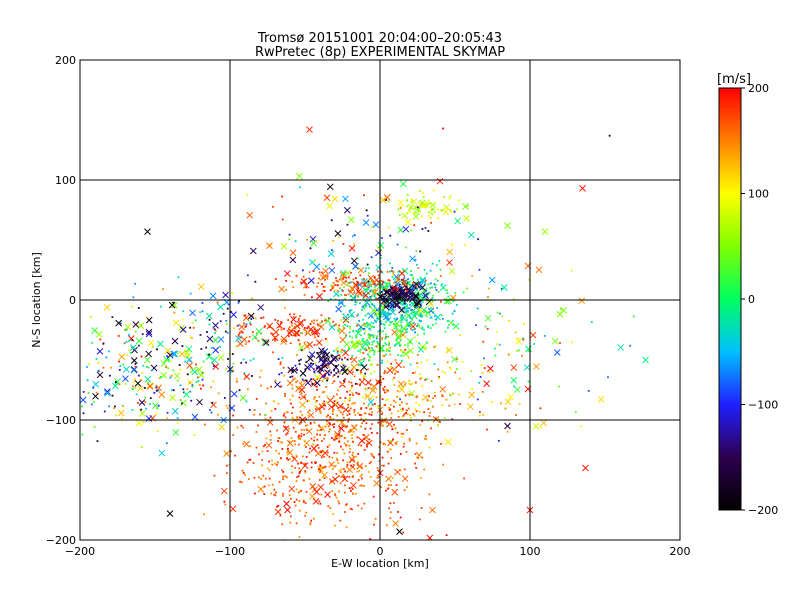 The width and height of the screenshot is (800, 604). I want to click on colorbar-tick-label: −100, so click(763, 405).